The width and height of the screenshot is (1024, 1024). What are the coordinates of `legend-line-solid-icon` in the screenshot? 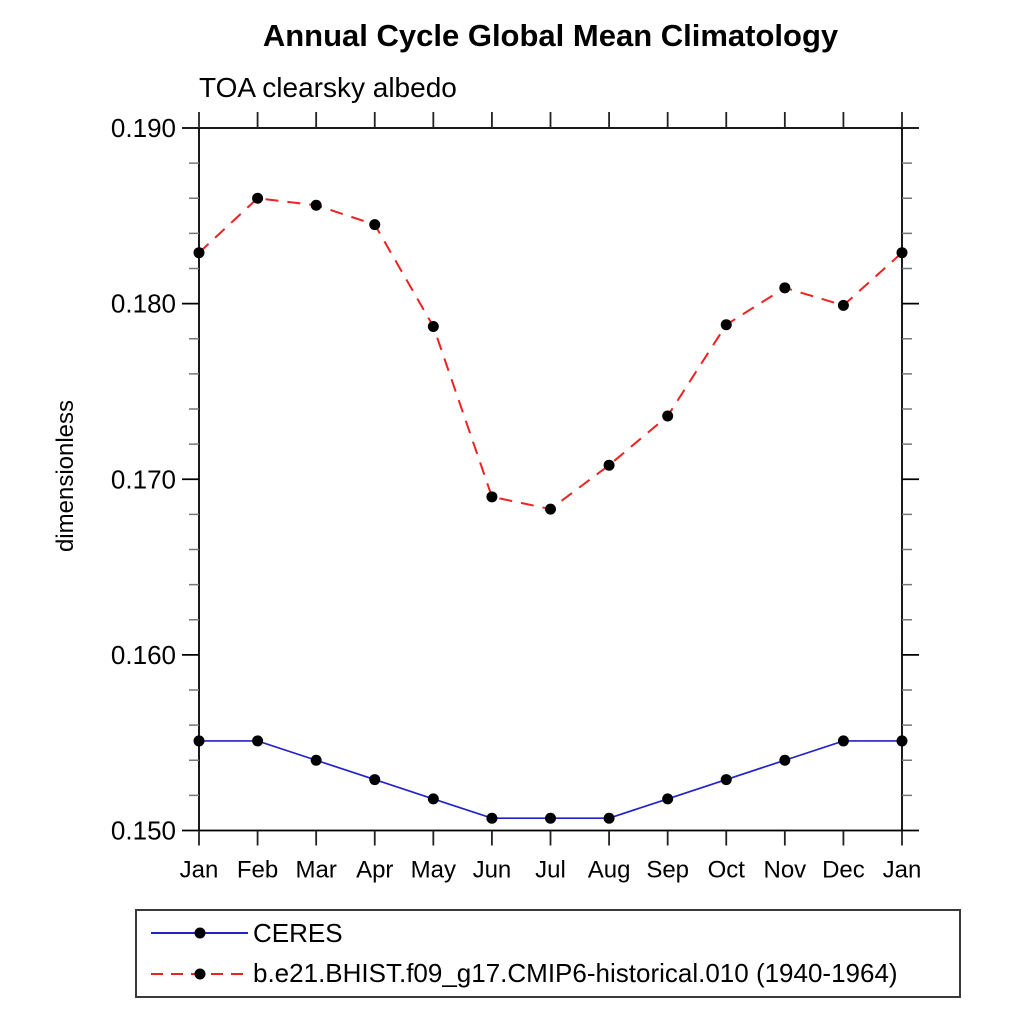 It's located at (199, 933).